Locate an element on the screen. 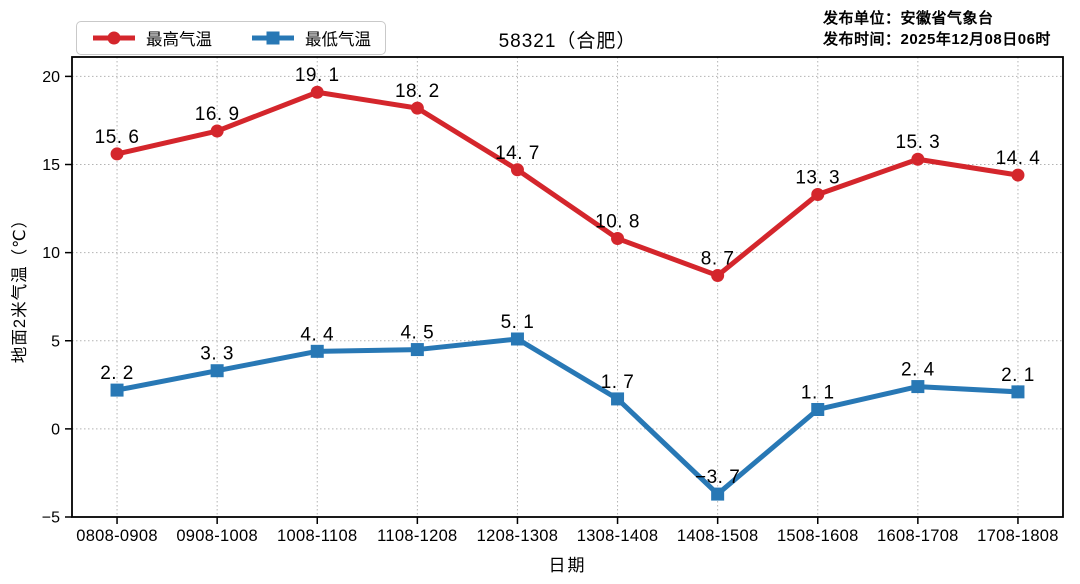 Image resolution: width=1080 pixels, height=584 pixels. x-tick-label: 1408-1508 is located at coordinates (718, 536).